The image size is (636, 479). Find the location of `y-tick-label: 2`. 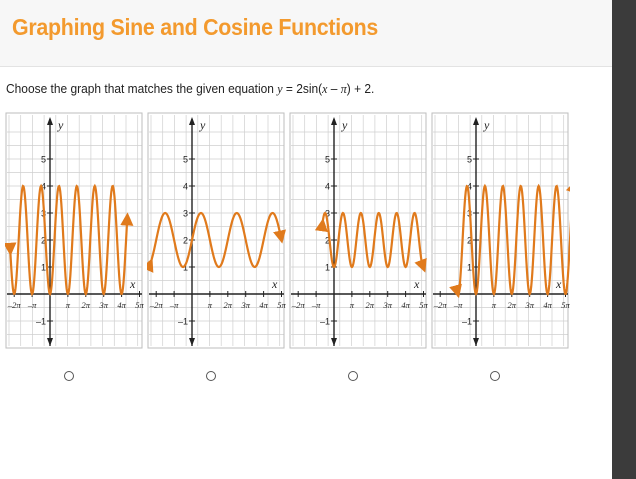

y-tick-label: 2 is located at coordinates (185, 241).